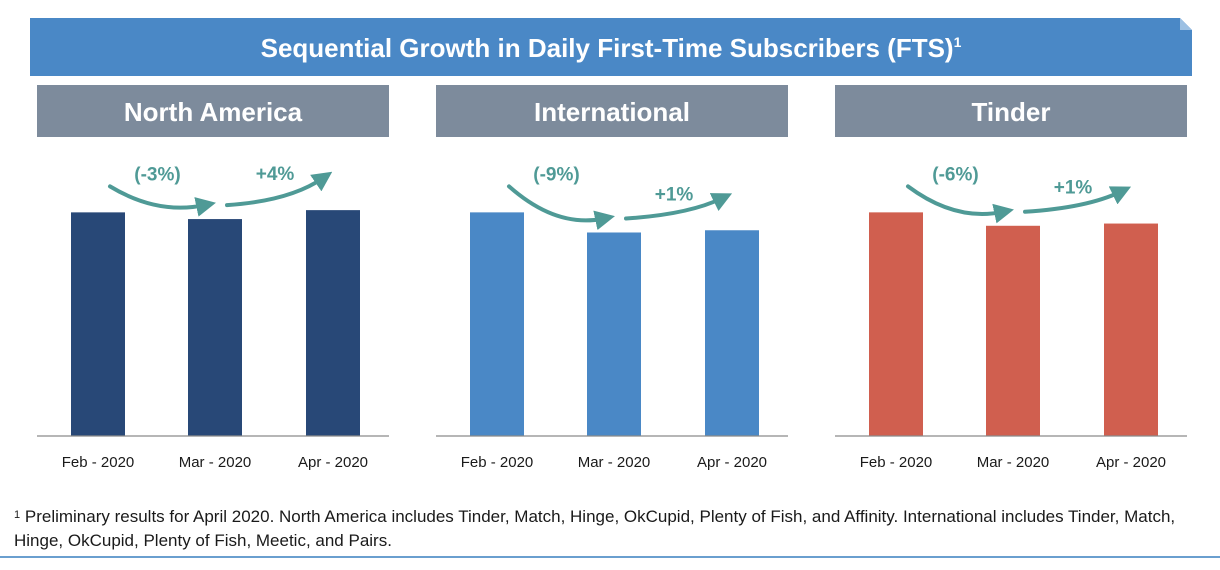  Describe the element at coordinates (1011, 111) in the screenshot. I see `panel-header-tinder: Tinder` at that location.